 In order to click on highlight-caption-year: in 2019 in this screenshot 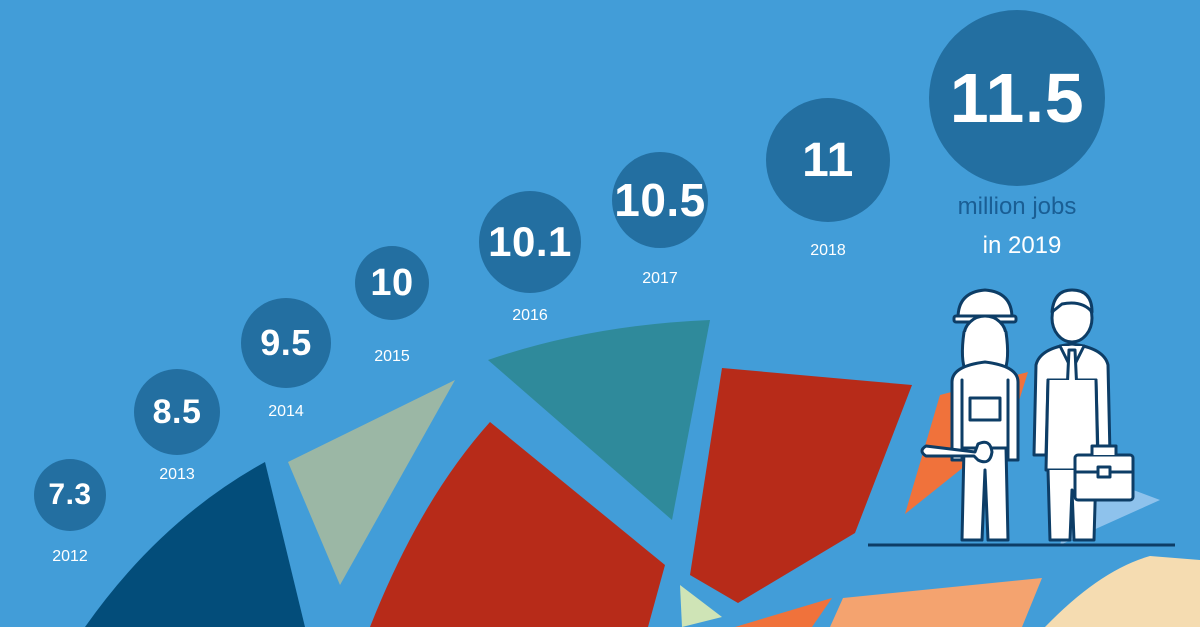, I will do `click(1022, 245)`.